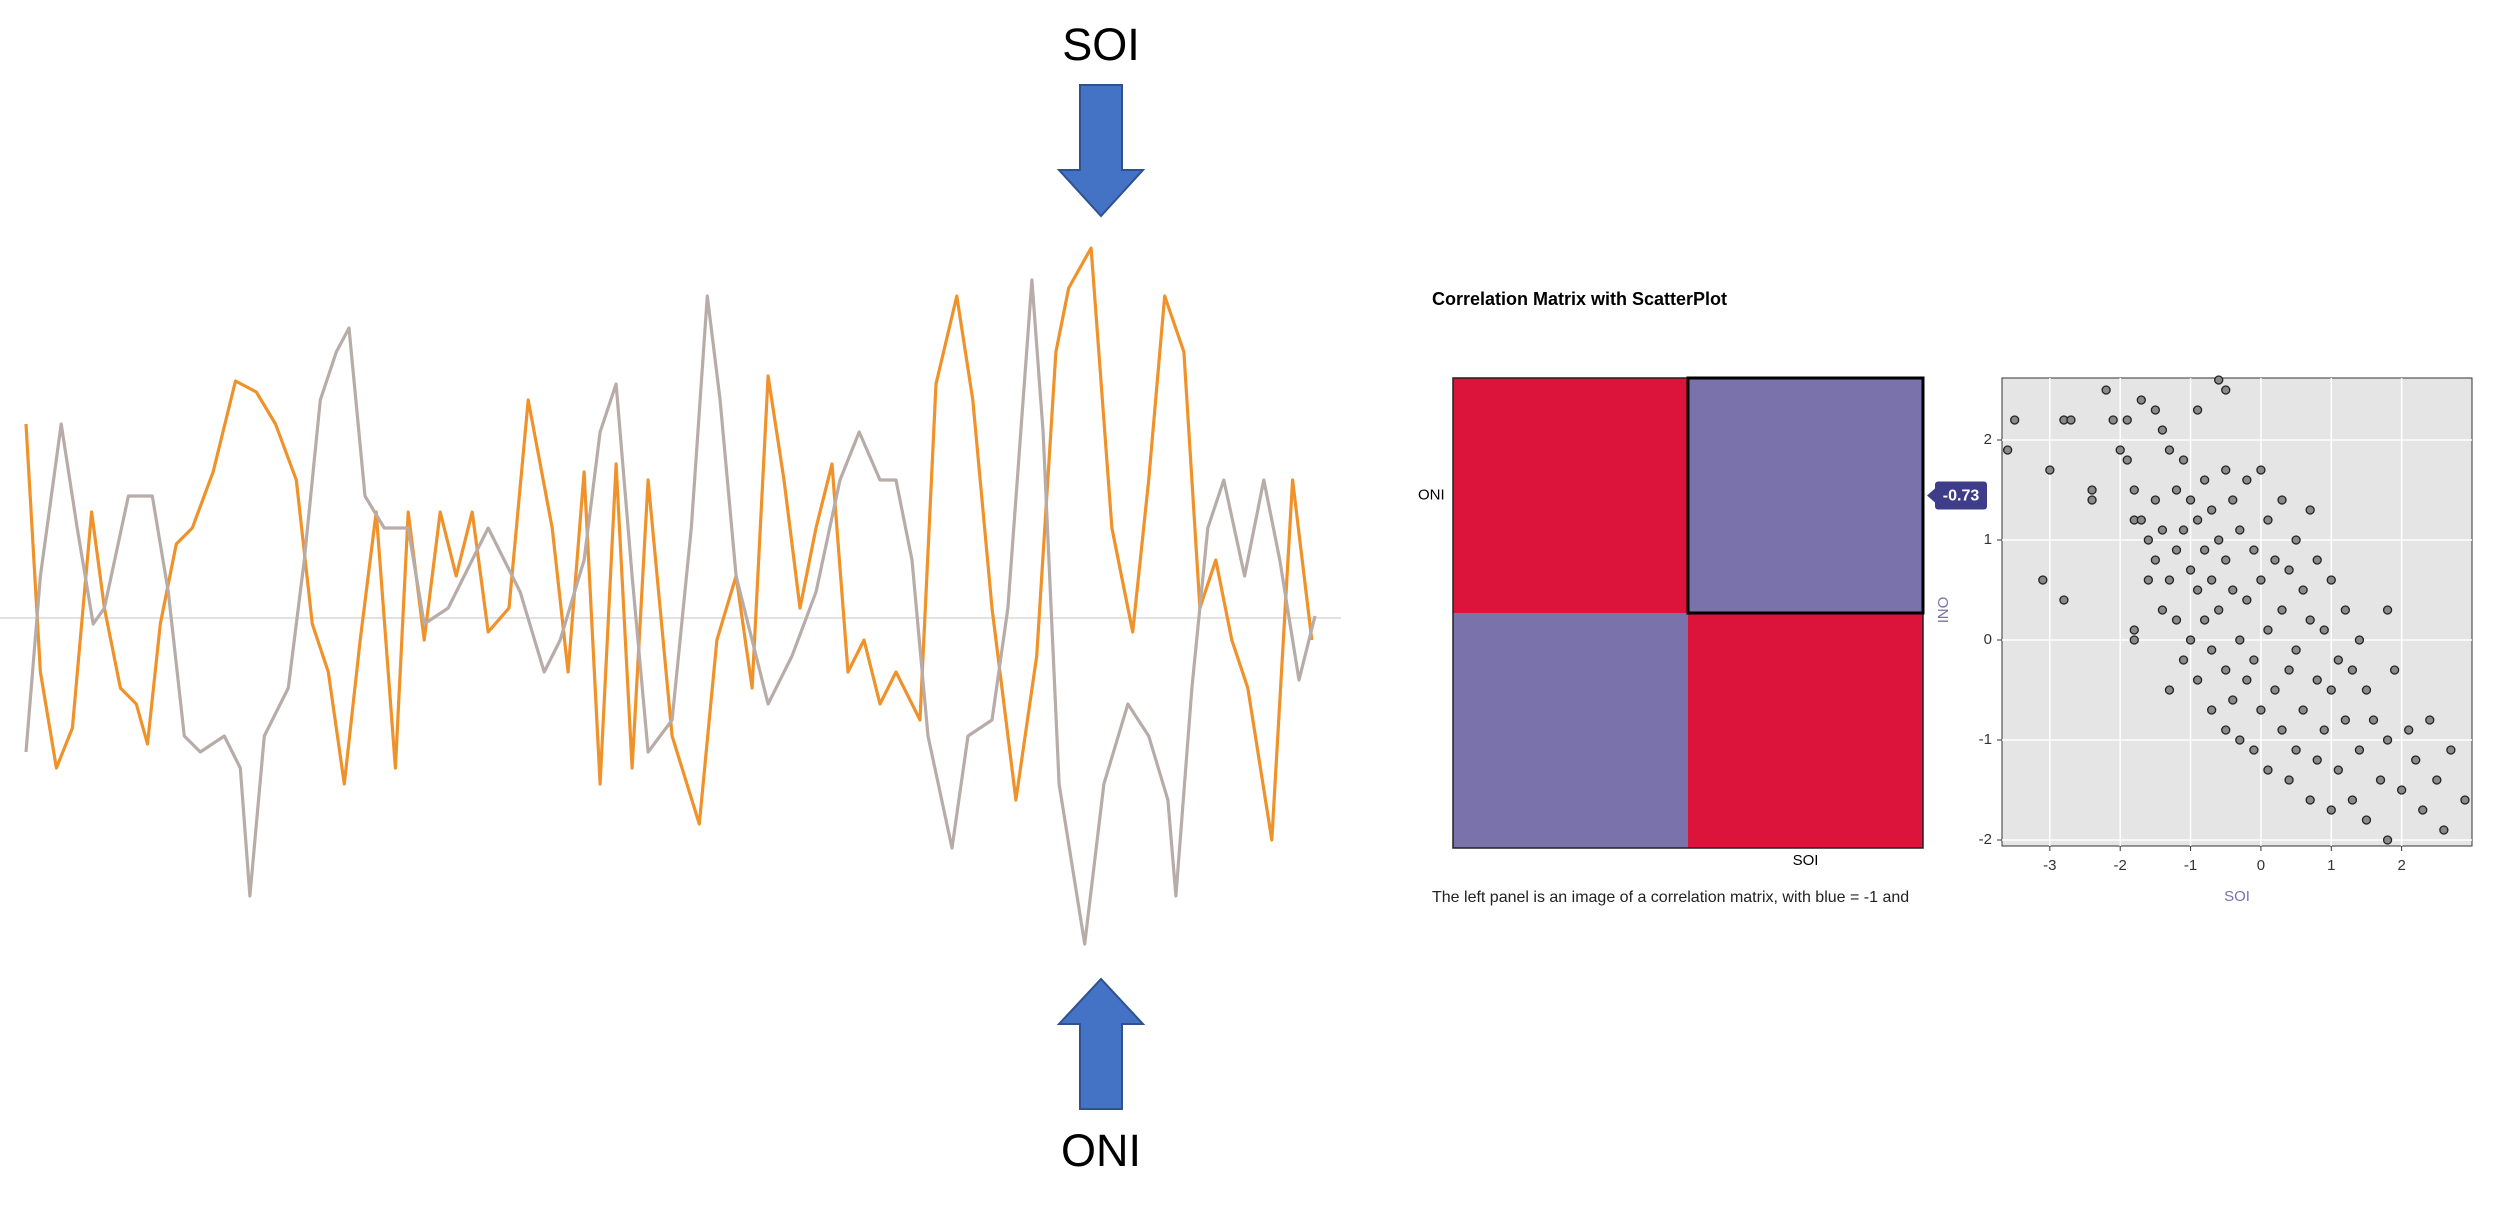  What do you see at coordinates (2401, 865) in the screenshot?
I see `x-tick-label: 2` at bounding box center [2401, 865].